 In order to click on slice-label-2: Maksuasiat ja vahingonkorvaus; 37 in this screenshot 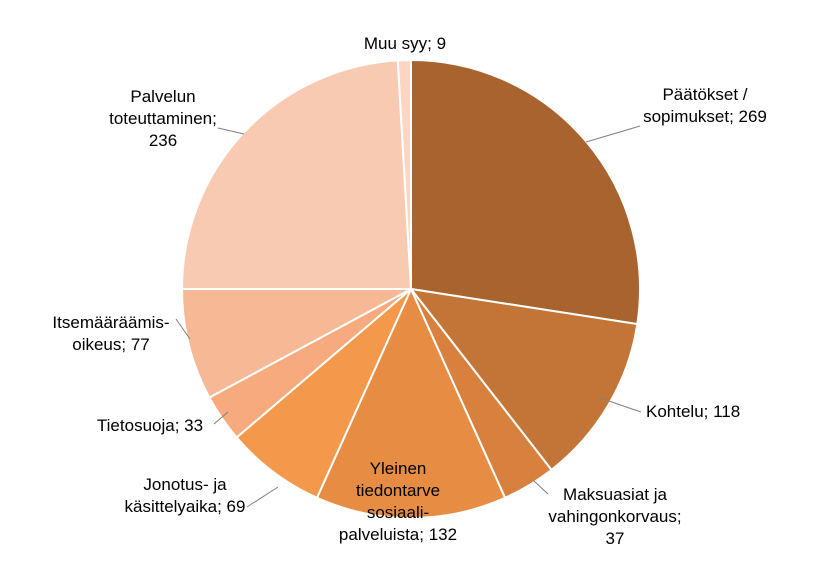, I will do `click(614, 516)`.